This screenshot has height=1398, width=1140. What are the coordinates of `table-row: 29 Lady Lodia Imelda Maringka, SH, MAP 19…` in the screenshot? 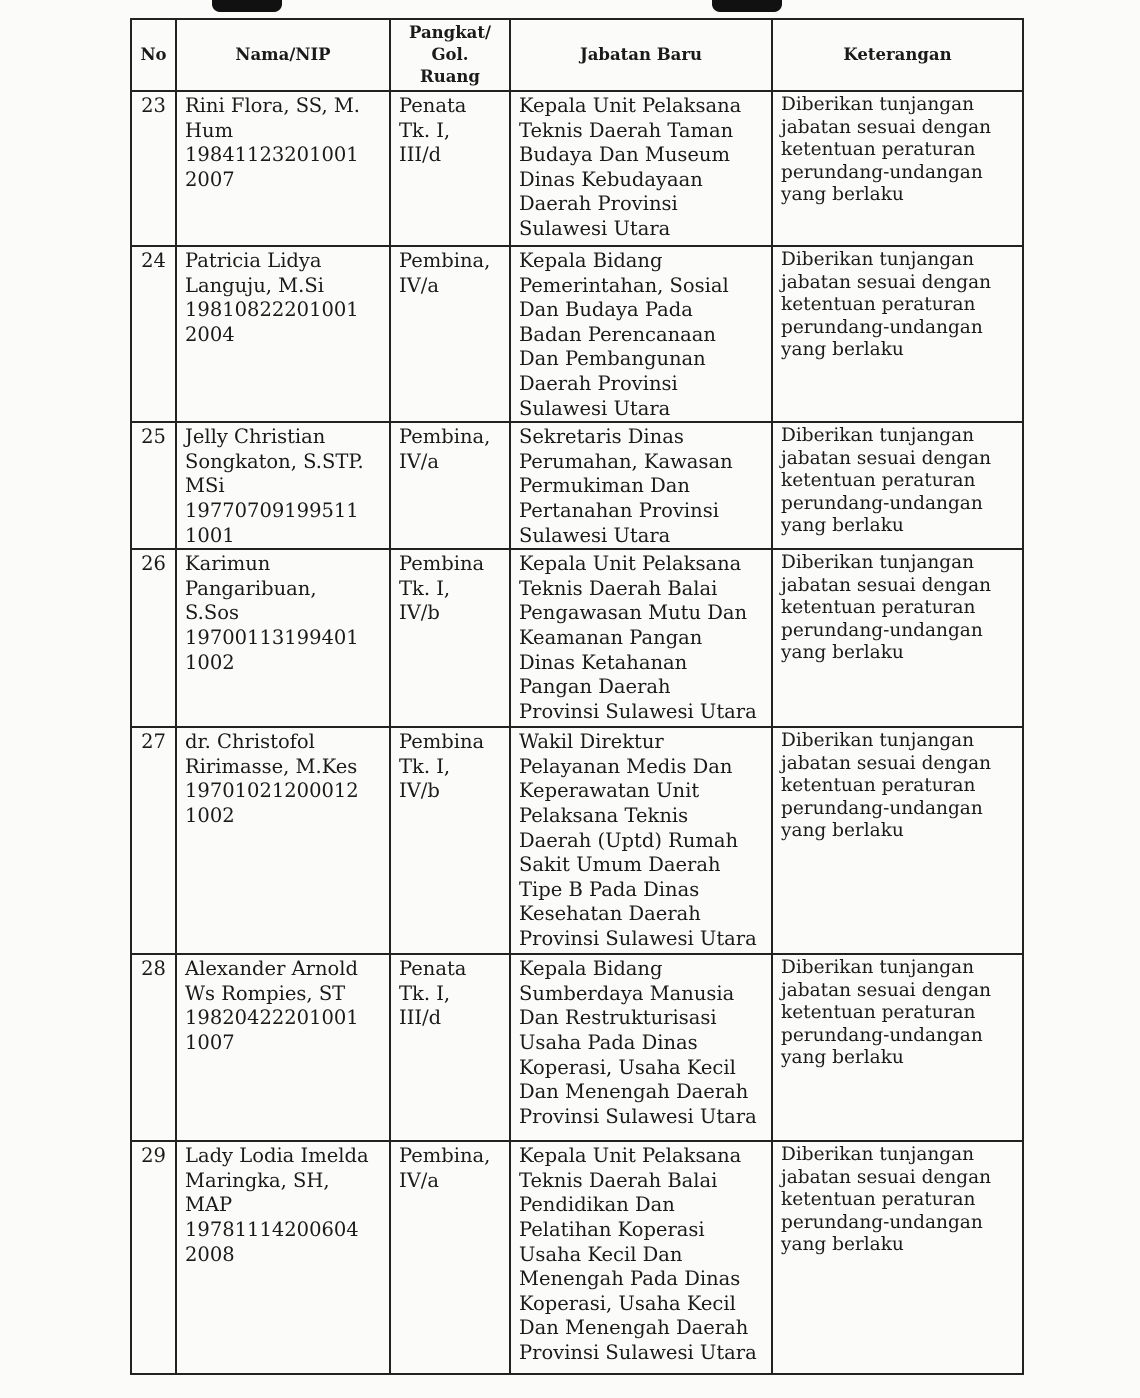 It's located at (577, 1258).